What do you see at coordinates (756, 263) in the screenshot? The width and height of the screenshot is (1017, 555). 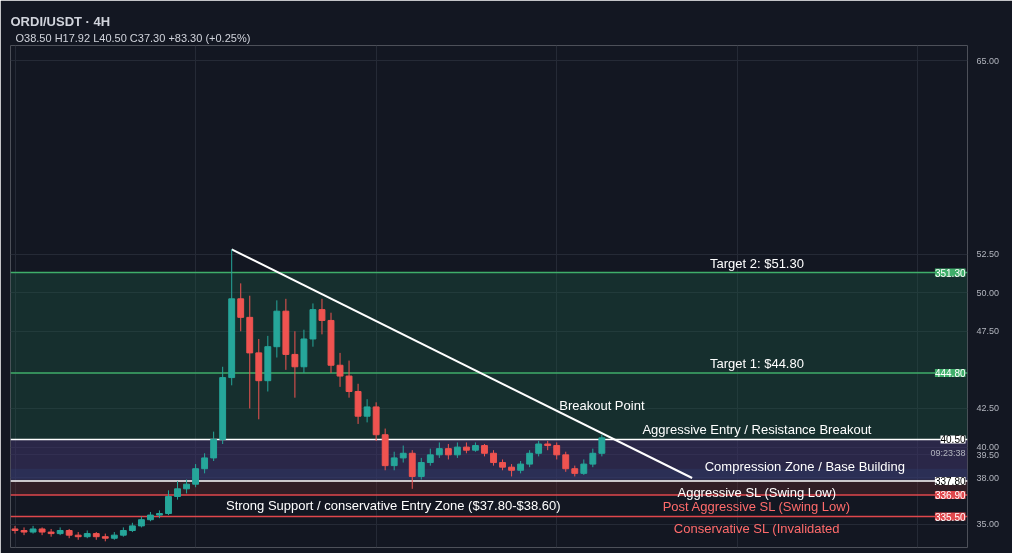 I see `ref-line-label: Target 2: $51.30` at bounding box center [756, 263].